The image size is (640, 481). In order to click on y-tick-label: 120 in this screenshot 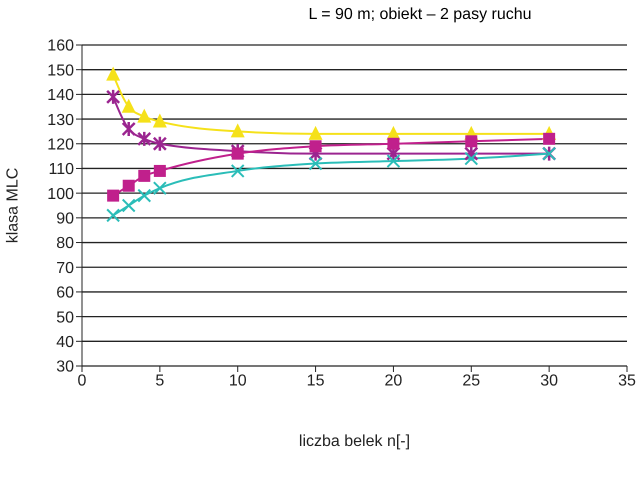, I will do `click(60, 145)`.